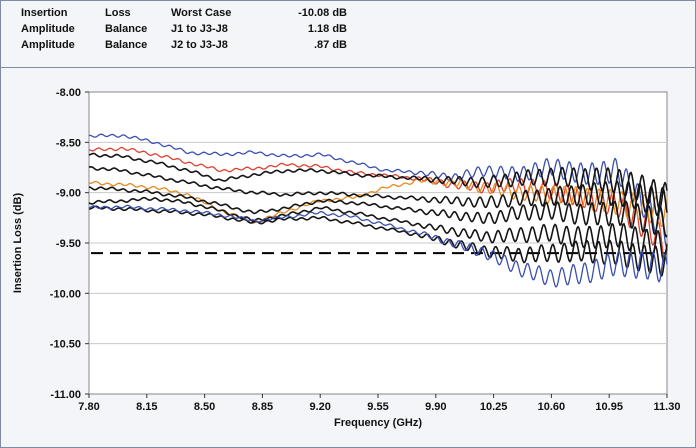 This screenshot has width=696, height=448. I want to click on summary-row-insertion-loss: Insertion Loss Worst Case -10.08 dB, so click(211, 15).